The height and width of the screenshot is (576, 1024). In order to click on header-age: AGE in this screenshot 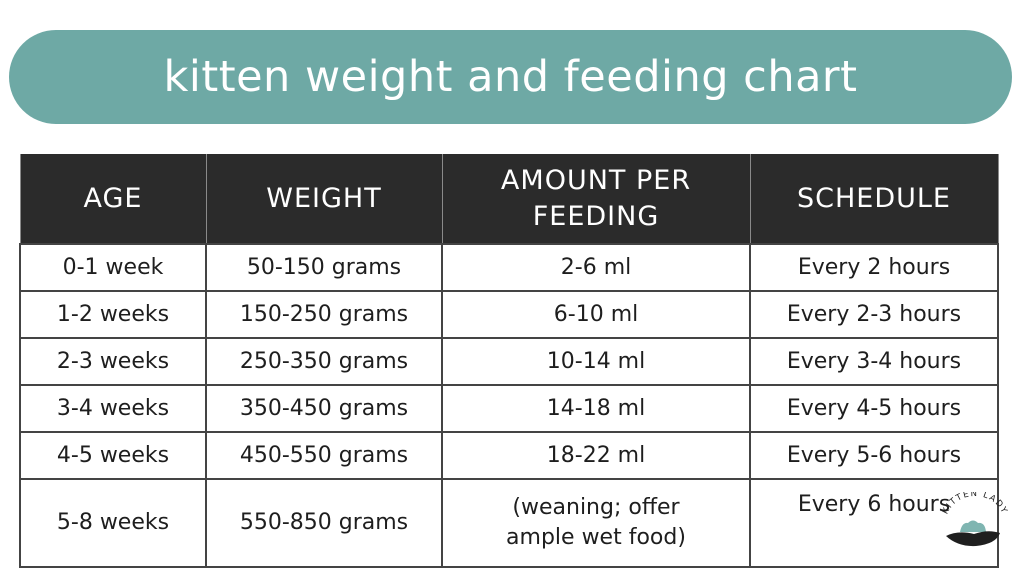, I will do `click(113, 199)`.